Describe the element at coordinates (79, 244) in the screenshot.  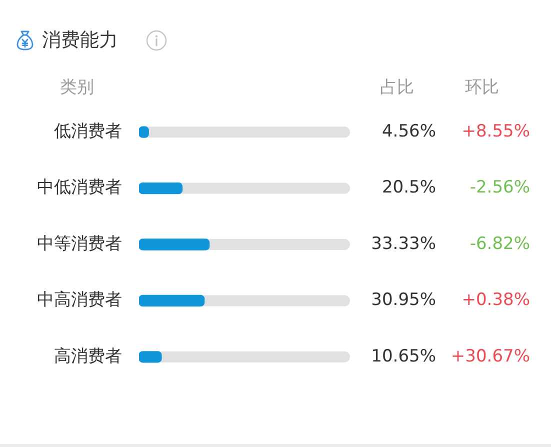
I see `y-tick-label: 中等消费者` at that location.